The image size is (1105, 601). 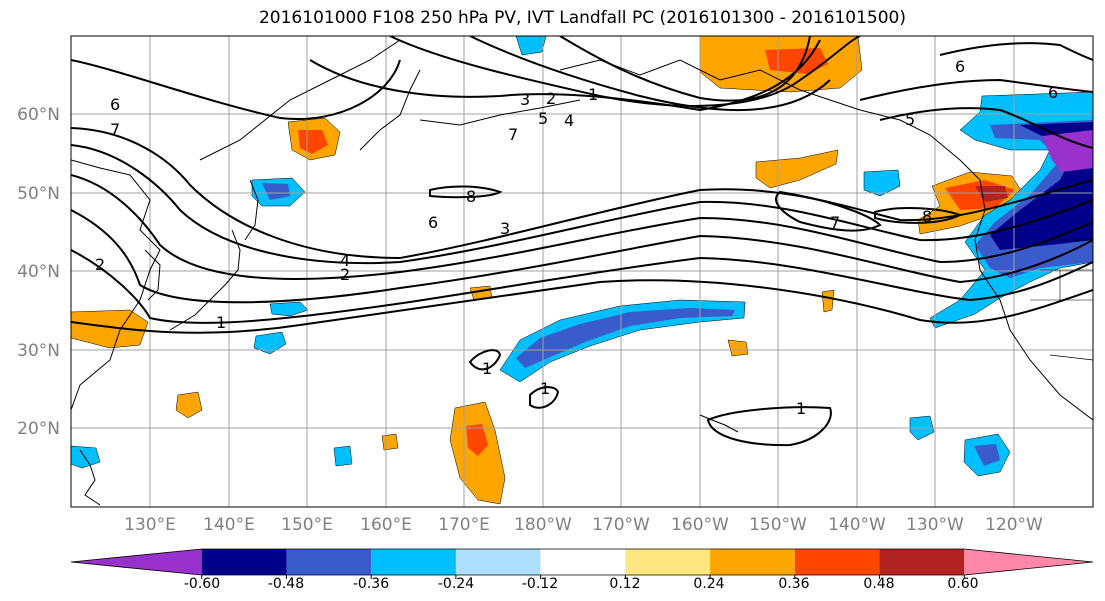 What do you see at coordinates (251, 210) in the screenshot?
I see `sakhalin-coastline` at bounding box center [251, 210].